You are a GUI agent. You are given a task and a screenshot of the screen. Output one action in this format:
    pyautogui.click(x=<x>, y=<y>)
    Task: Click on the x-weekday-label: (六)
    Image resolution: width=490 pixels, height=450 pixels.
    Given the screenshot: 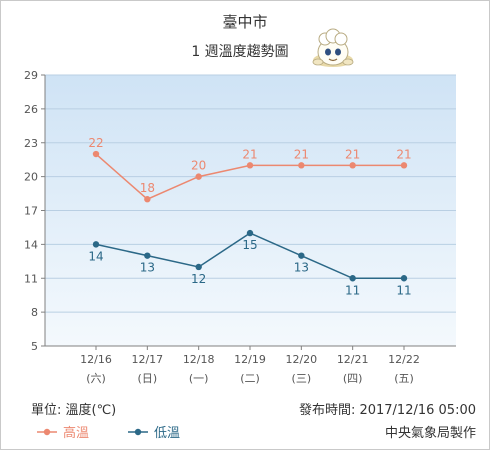 What is the action you would take?
    pyautogui.click(x=96, y=378)
    